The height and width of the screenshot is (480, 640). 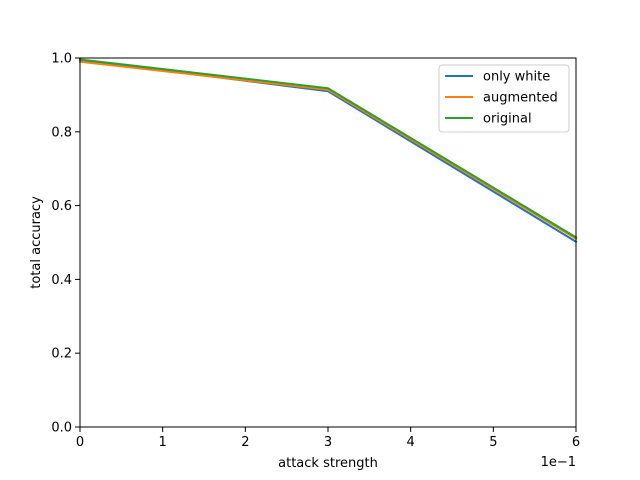 What do you see at coordinates (507, 119) in the screenshot?
I see `legend-label-2: original` at bounding box center [507, 119].